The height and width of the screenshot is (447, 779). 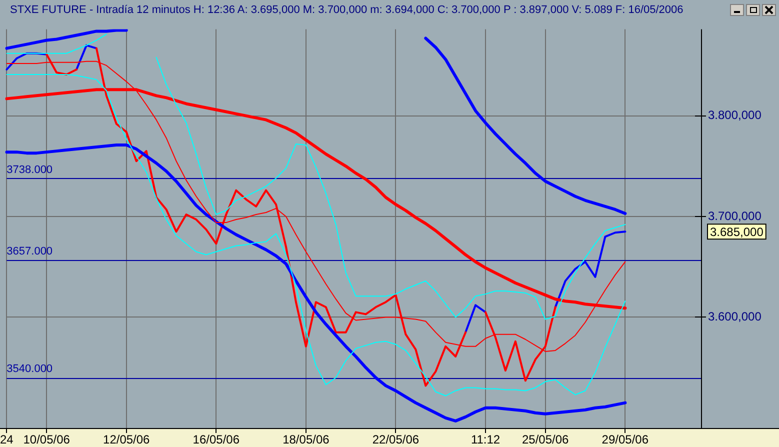 I want to click on x-tick-label: 24, so click(x=7, y=439).